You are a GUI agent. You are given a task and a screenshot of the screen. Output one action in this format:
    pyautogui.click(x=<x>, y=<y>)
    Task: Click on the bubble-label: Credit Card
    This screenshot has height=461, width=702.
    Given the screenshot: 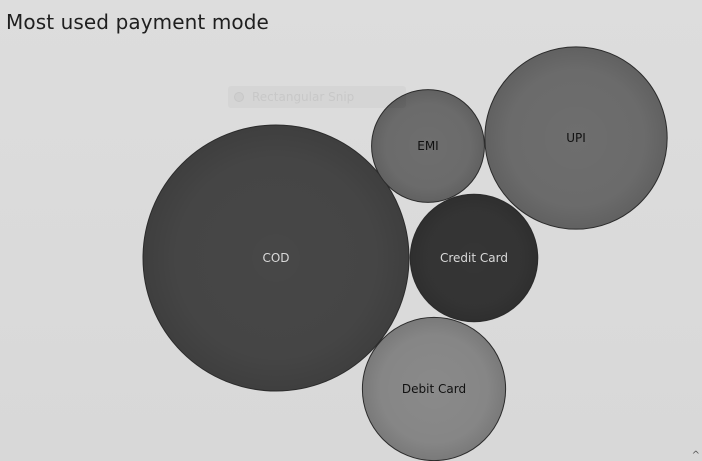 What is the action you would take?
    pyautogui.click(x=474, y=258)
    